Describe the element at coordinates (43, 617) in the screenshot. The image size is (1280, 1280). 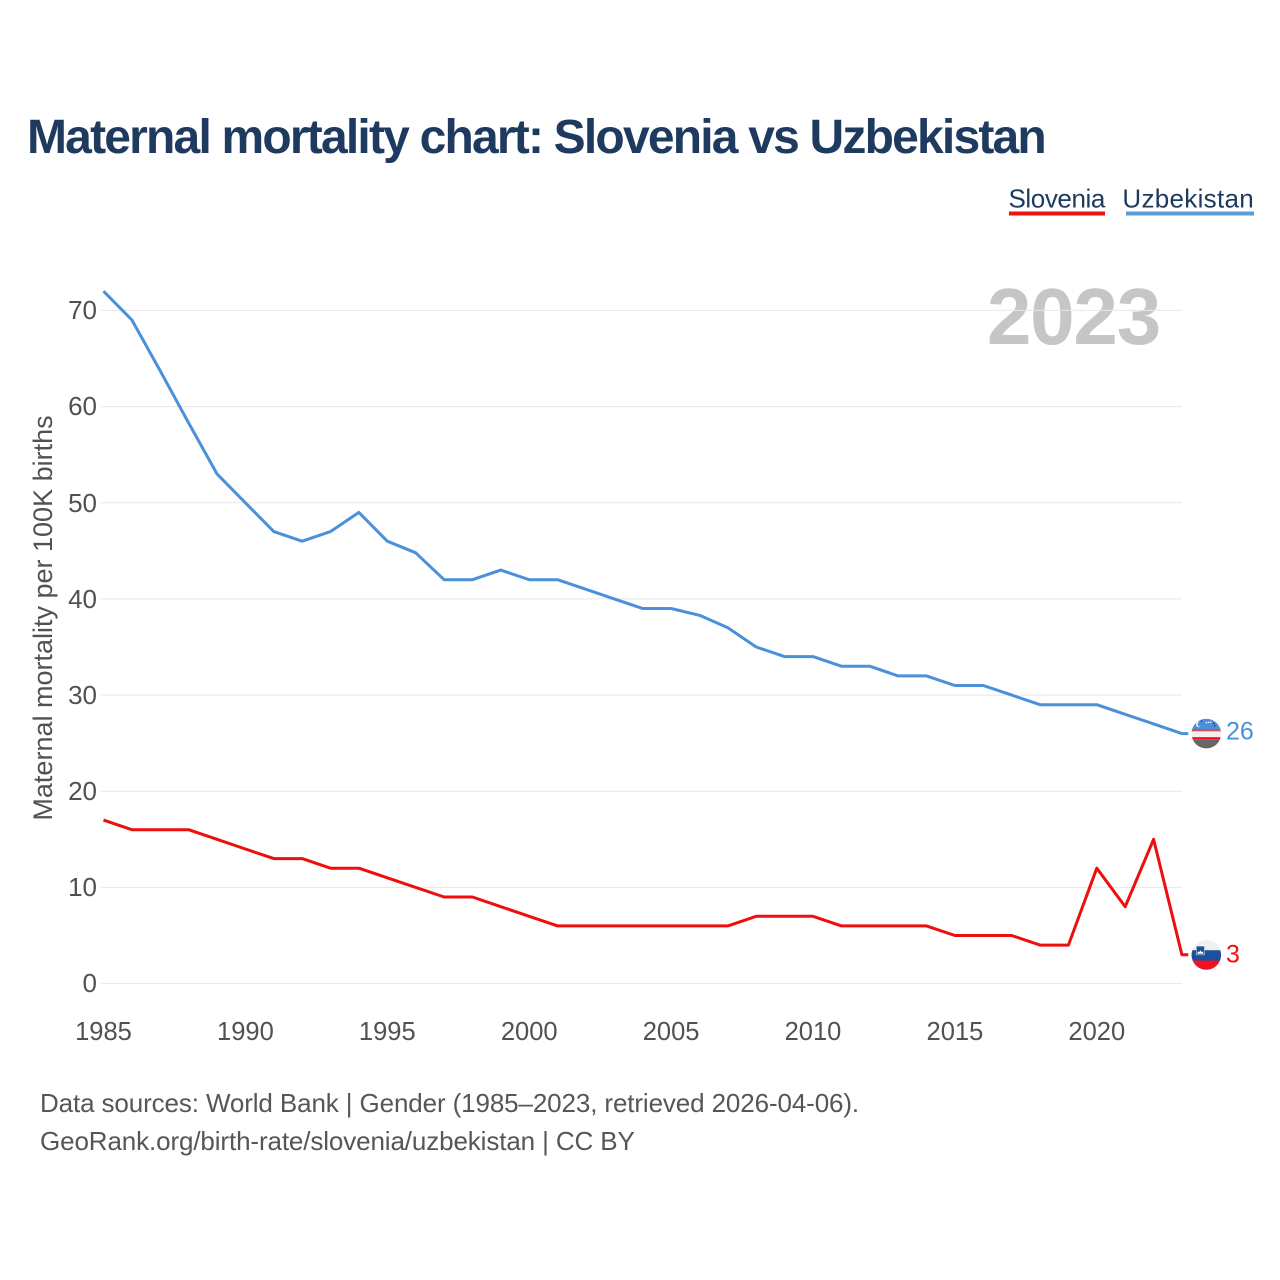
I see `svg-text:Maternal mortality per 100K bi: Maternal mortality per 100K births` at that location.